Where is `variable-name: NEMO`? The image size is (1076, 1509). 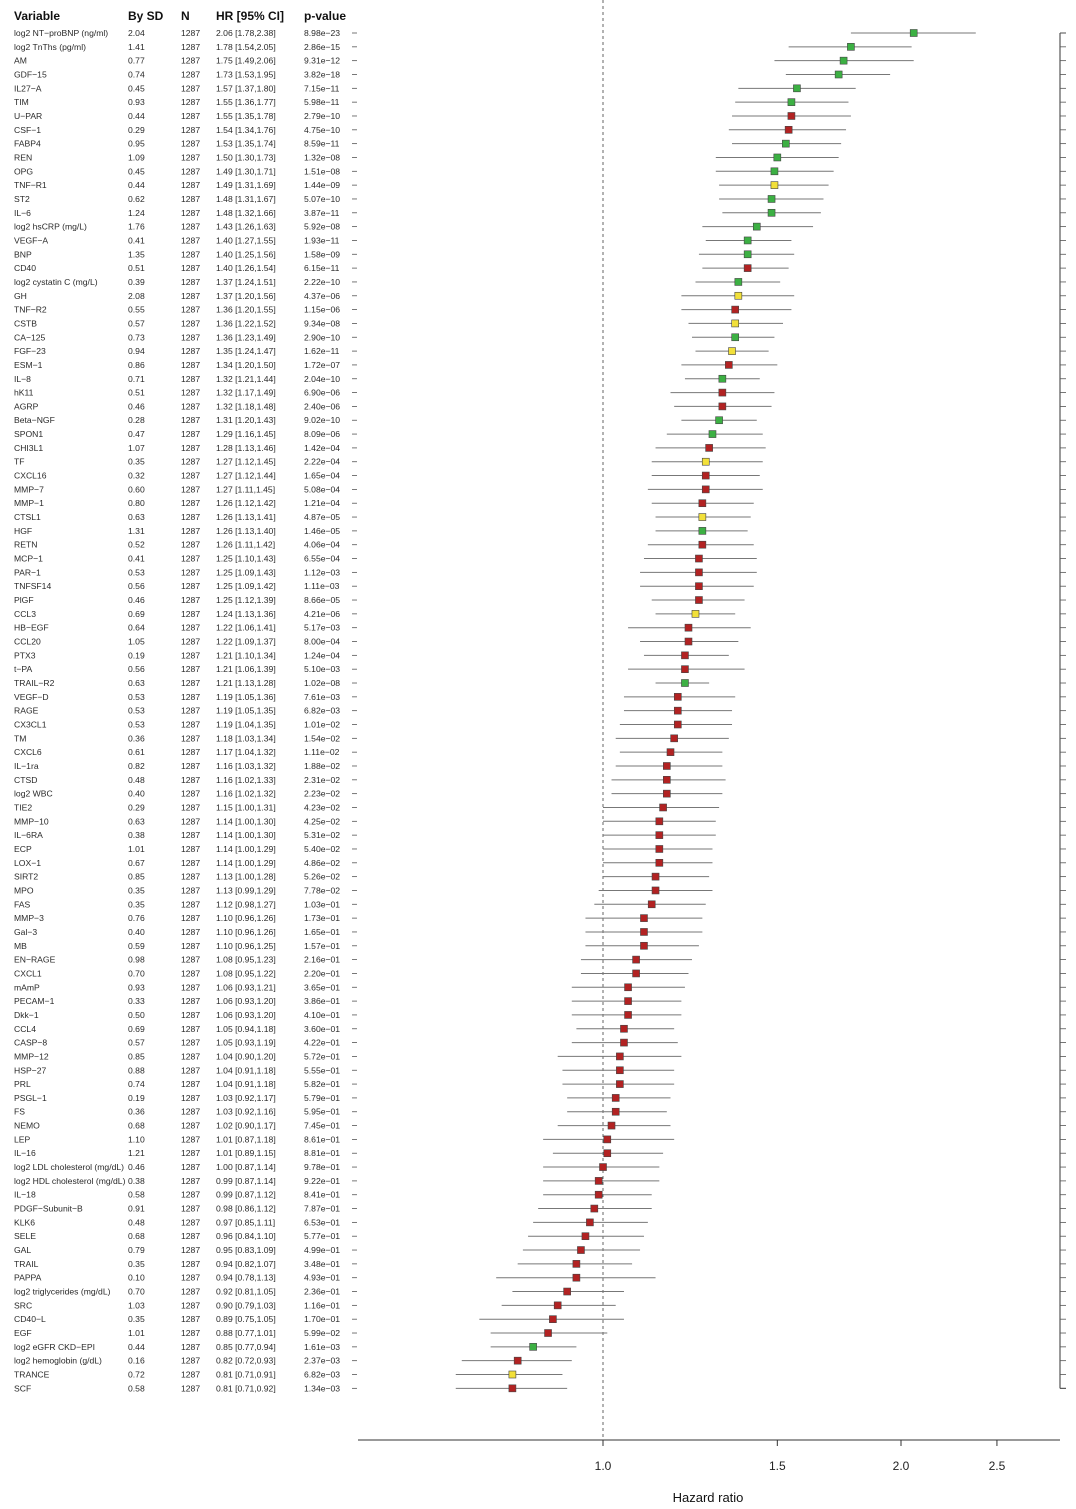
variable-name: NEMO is located at coordinates (27, 1126).